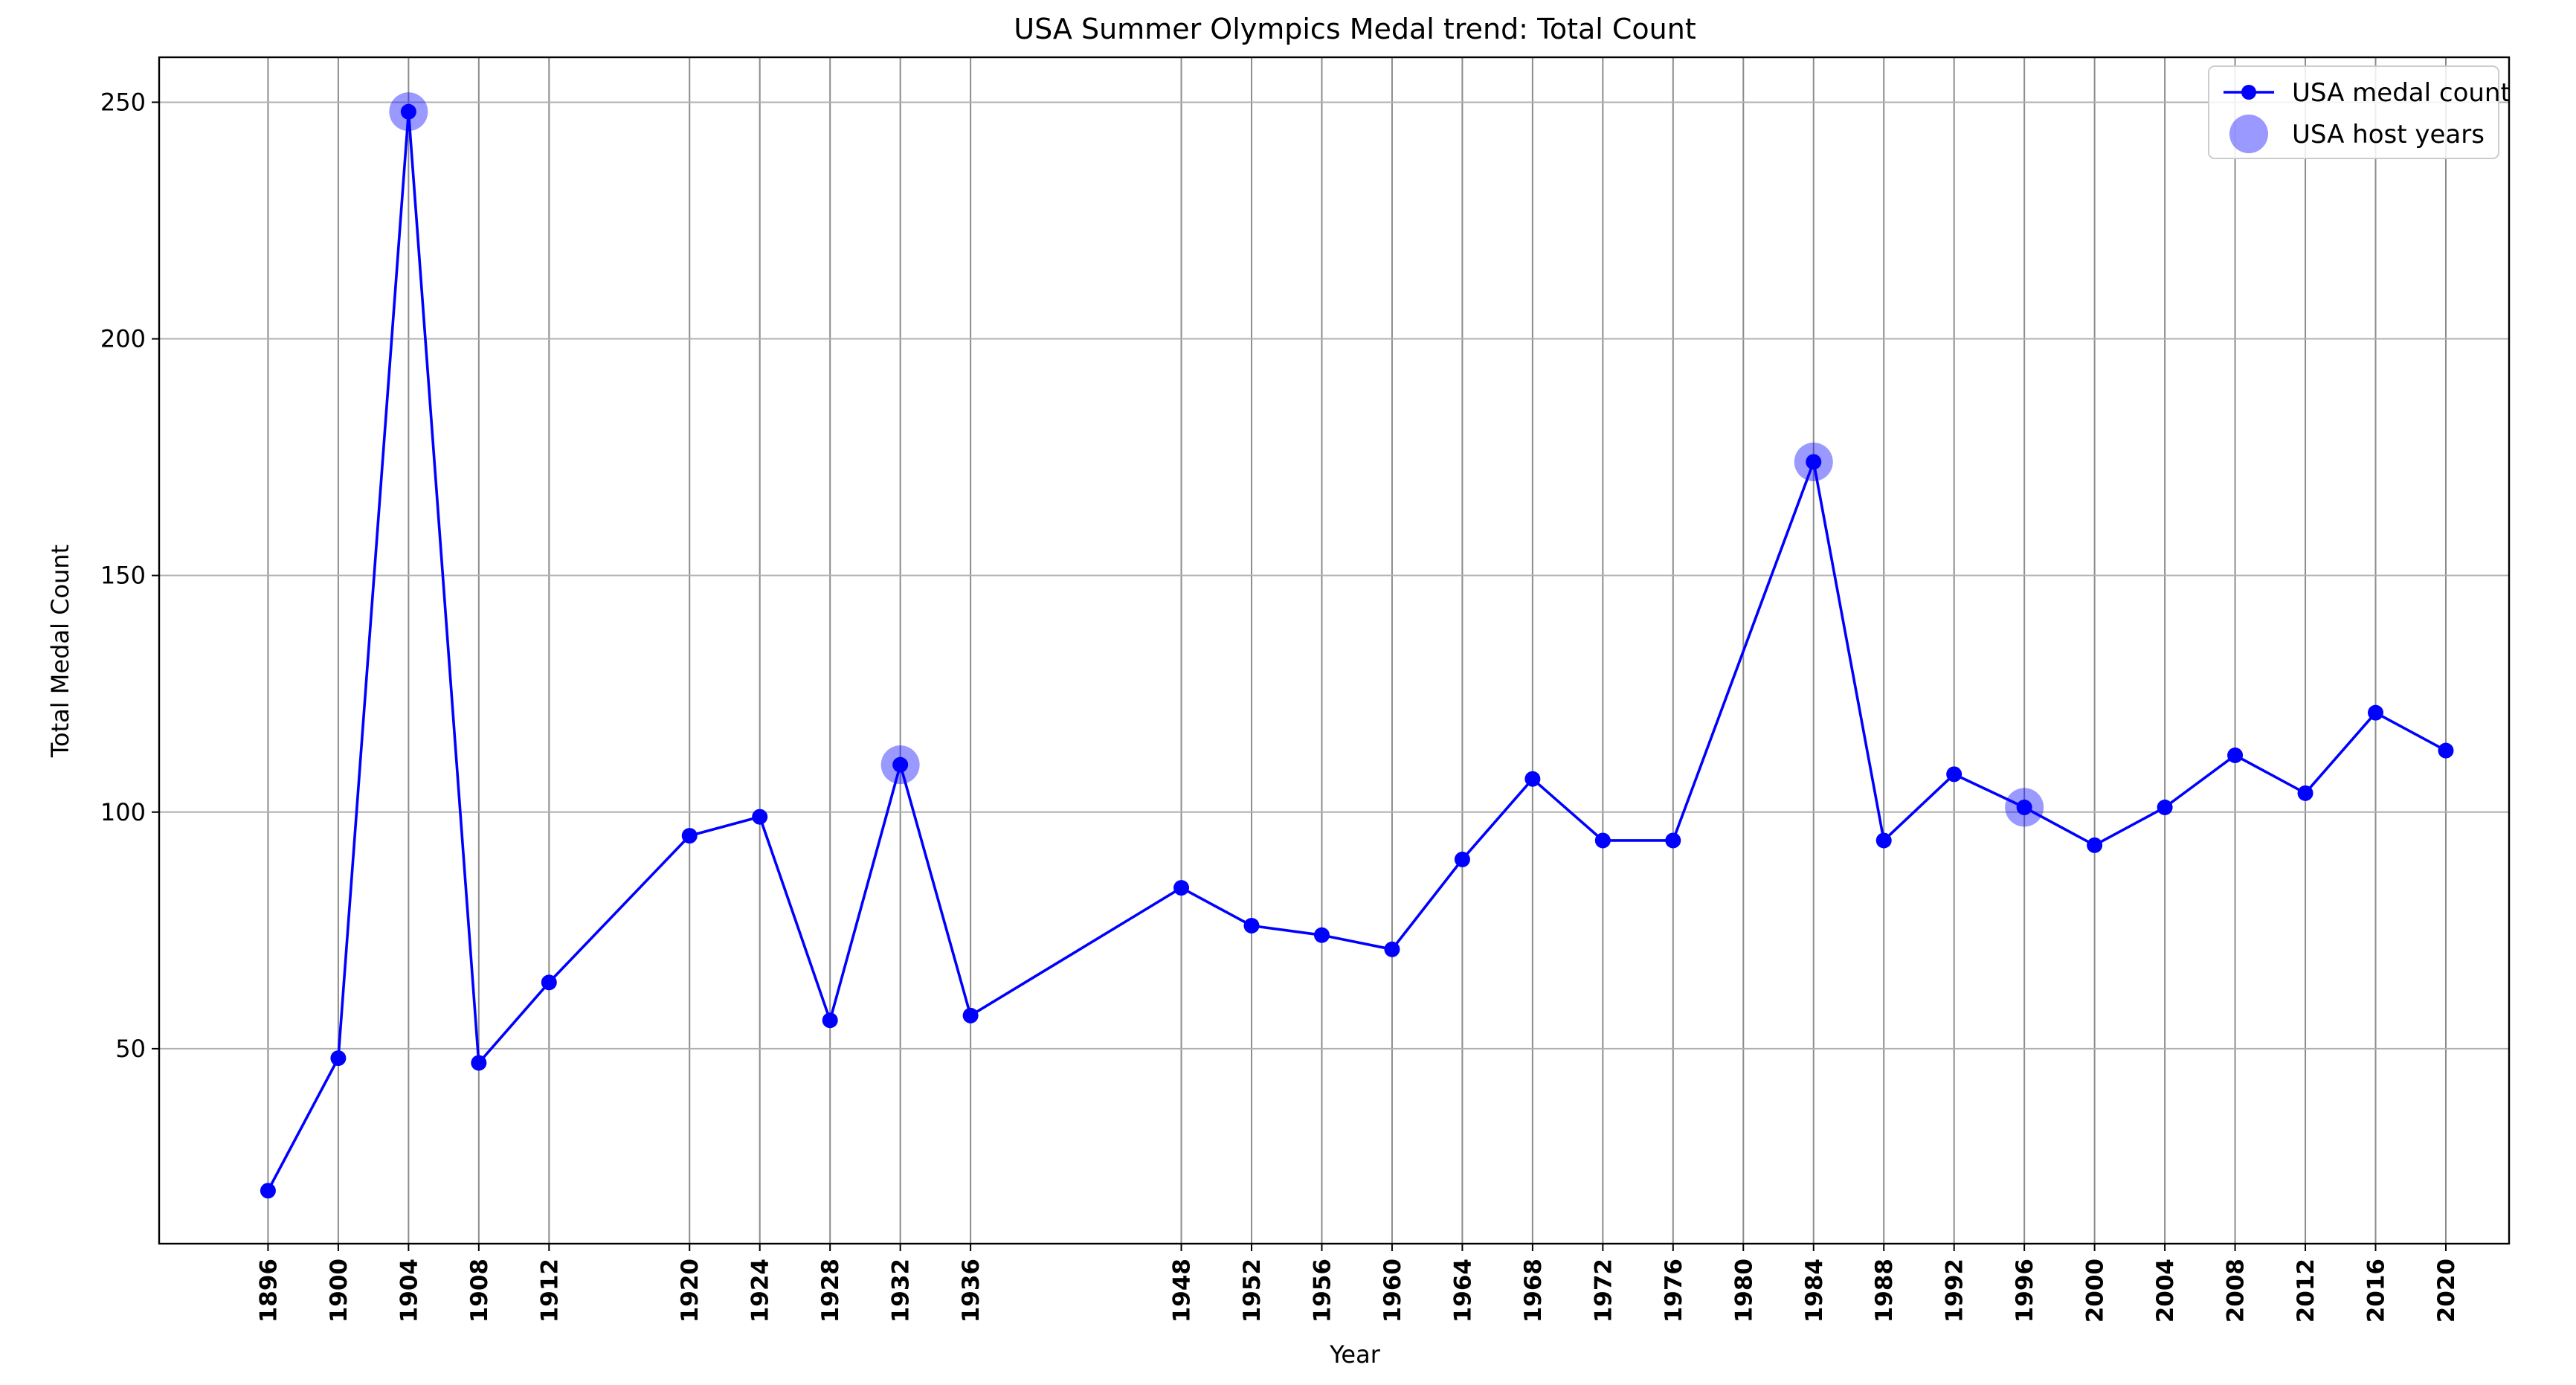 Image resolution: width=2576 pixels, height=1385 pixels. I want to click on legend-host-swatch, so click(2248, 134).